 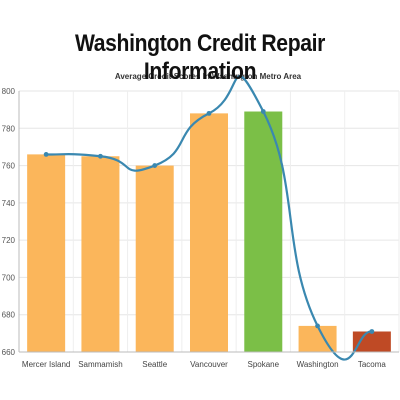 What do you see at coordinates (9, 240) in the screenshot?
I see `y-tick-label: 720` at bounding box center [9, 240].